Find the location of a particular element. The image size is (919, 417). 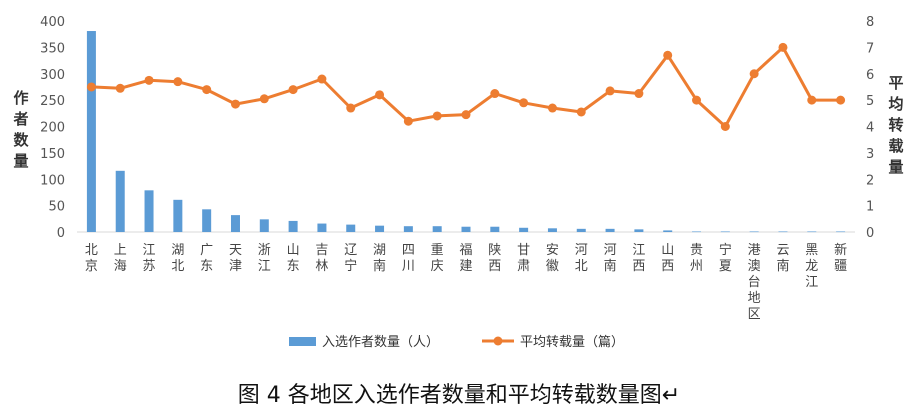

left-y-axis: 0 50 100 150 200 250 300 350 400 is located at coordinates (52, 128).